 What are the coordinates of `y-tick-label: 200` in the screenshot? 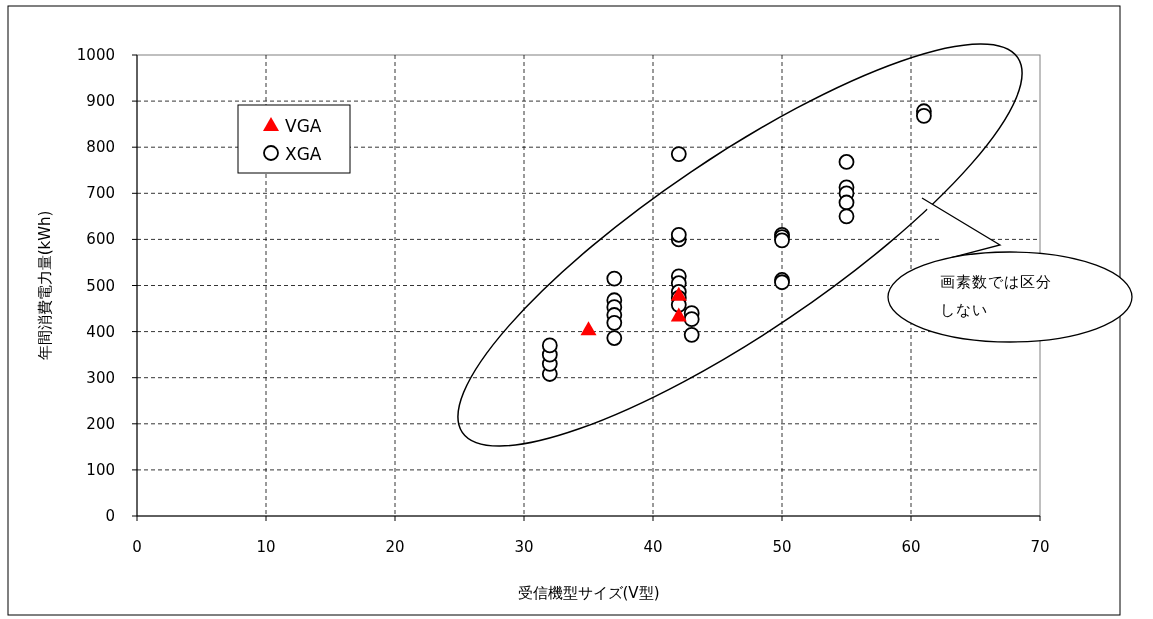 It's located at (100, 423).